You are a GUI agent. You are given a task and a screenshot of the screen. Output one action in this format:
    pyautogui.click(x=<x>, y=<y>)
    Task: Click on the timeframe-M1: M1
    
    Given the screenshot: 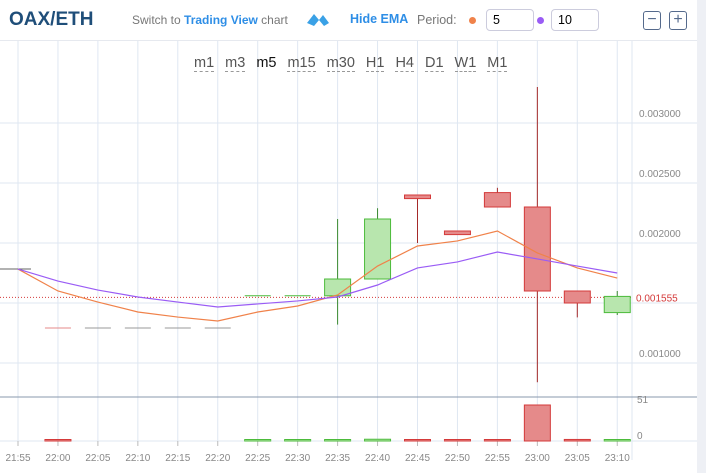 What is the action you would take?
    pyautogui.click(x=497, y=63)
    